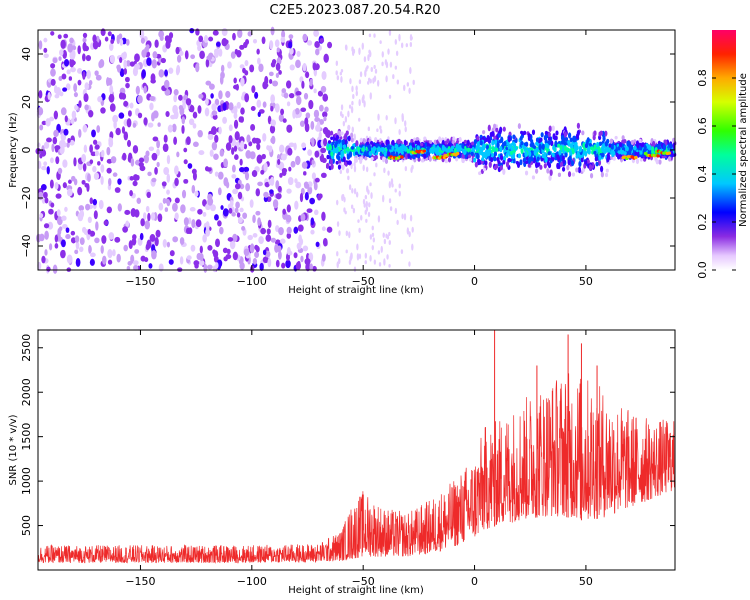  What do you see at coordinates (356, 590) in the screenshot?
I see `snr-x-label: Height of straight line (km)` at bounding box center [356, 590].